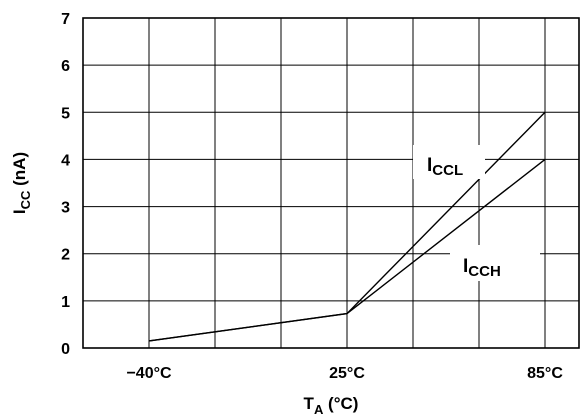 This screenshot has width=588, height=416. I want to click on y-axis-title: ICC (nA), so click(21, 183).